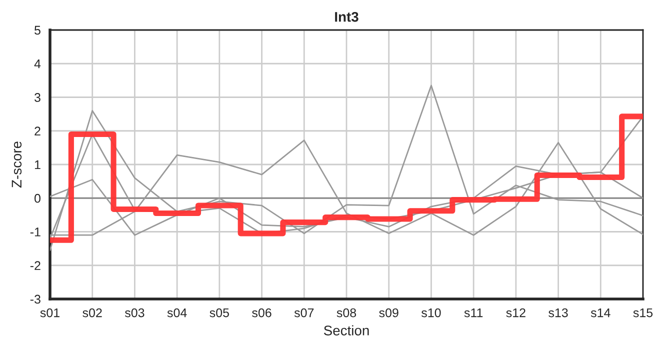  What do you see at coordinates (346, 313) in the screenshot?
I see `x-tick-label: s08` at bounding box center [346, 313].